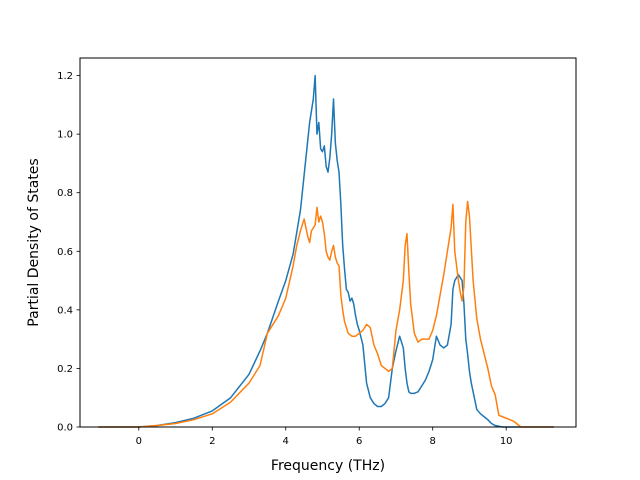 This screenshot has height=480, width=640. I want to click on y-tick-label: 0.2, so click(65, 369).